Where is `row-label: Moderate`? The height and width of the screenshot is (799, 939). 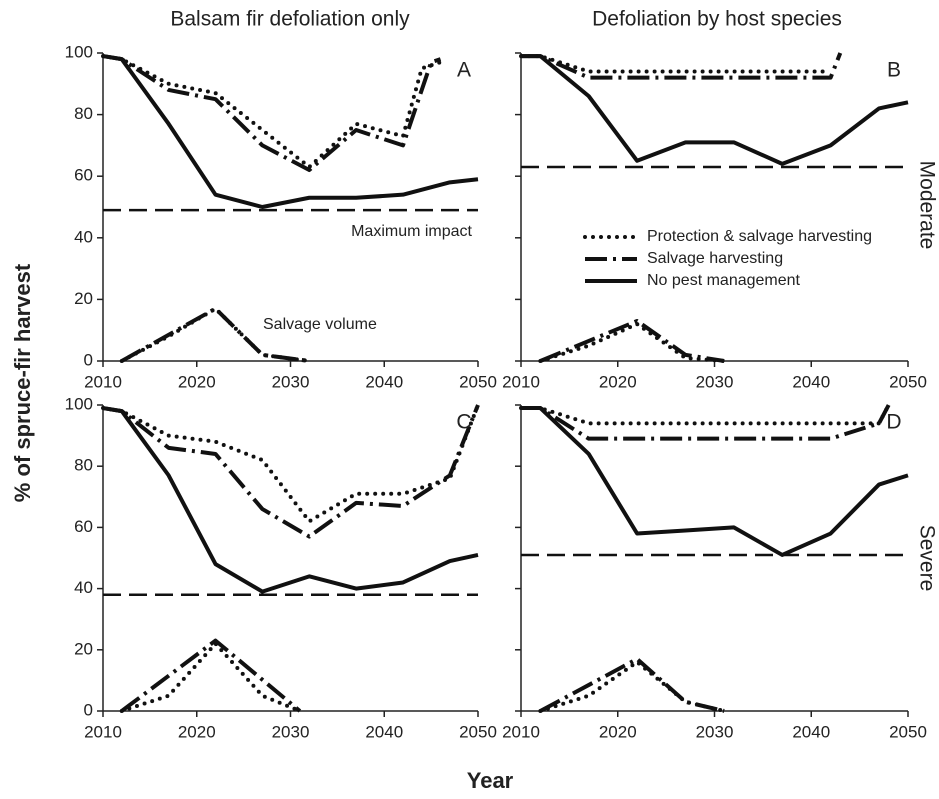
row-label: Moderate is located at coordinates (926, 205).